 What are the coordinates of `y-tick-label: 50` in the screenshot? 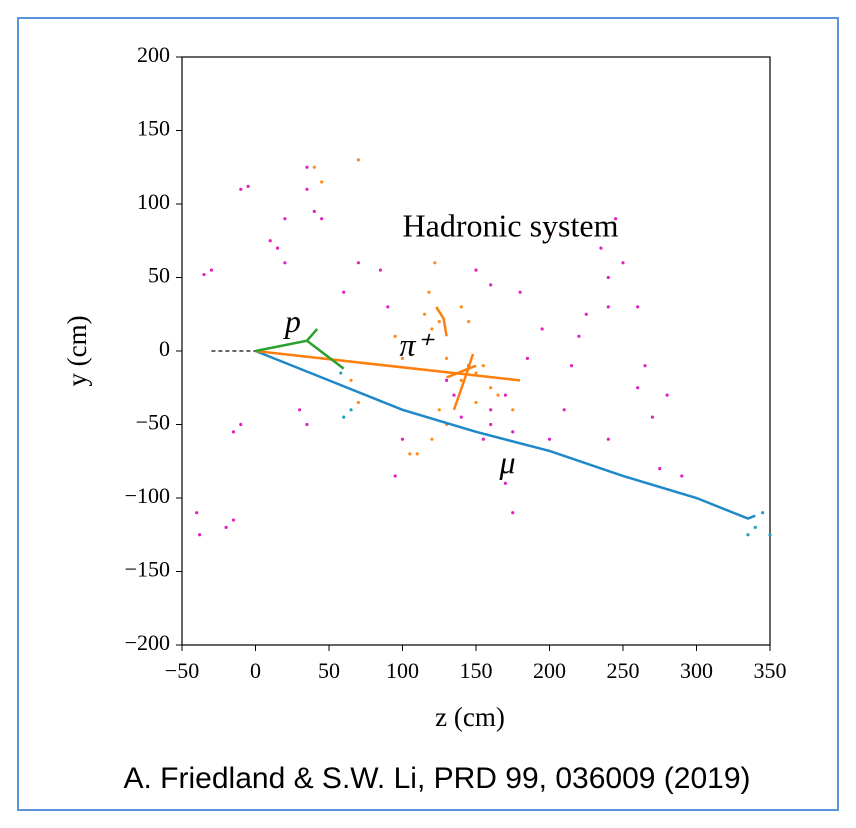 It's located at (159, 275).